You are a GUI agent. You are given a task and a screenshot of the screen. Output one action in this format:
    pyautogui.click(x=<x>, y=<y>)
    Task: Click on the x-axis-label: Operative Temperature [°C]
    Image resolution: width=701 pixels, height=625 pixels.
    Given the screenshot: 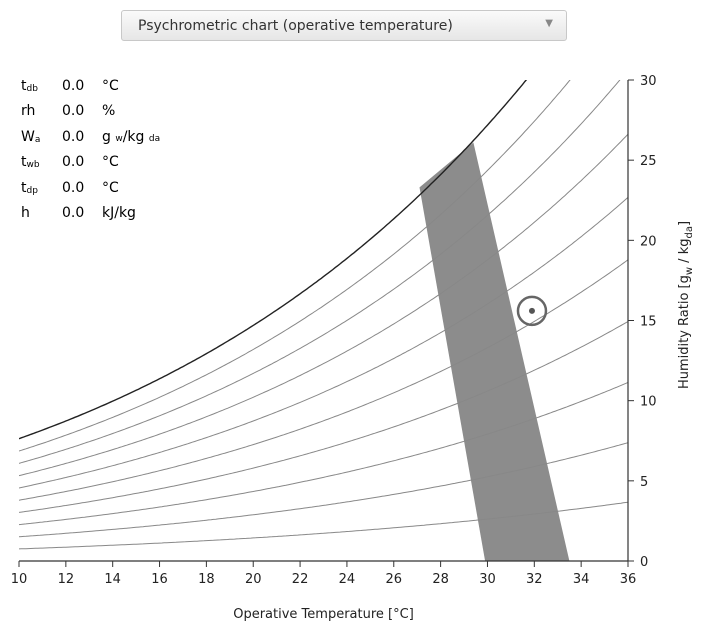 What is the action you would take?
    pyautogui.click(x=323, y=614)
    